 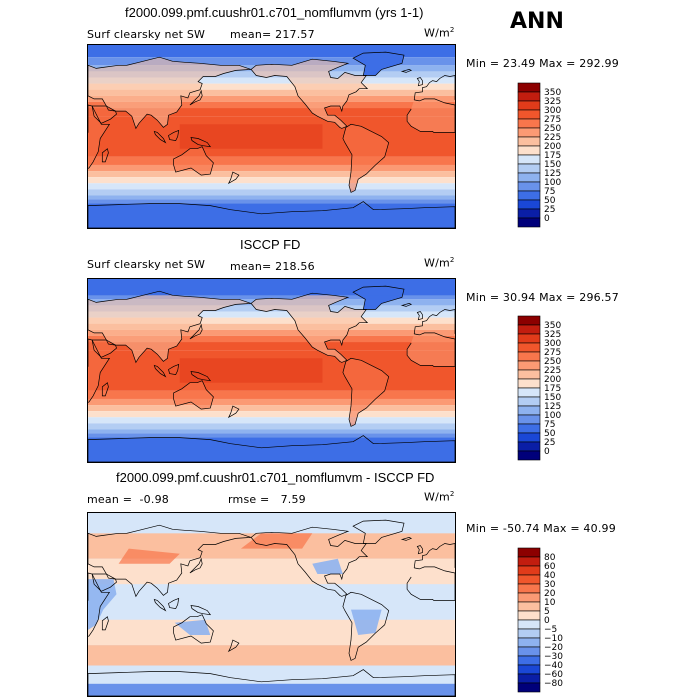 I want to click on colorbar-tick-label: 75, so click(x=549, y=192).